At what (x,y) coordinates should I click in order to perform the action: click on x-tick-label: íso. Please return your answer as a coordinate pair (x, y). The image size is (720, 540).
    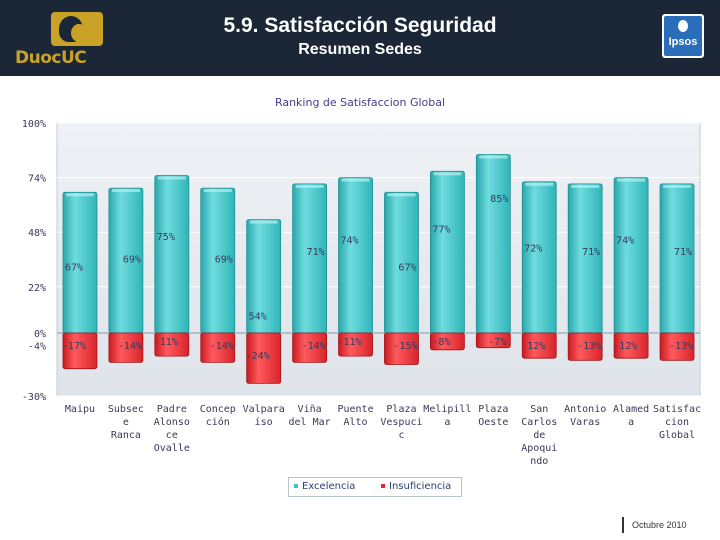
    Looking at the image, I should click on (264, 422).